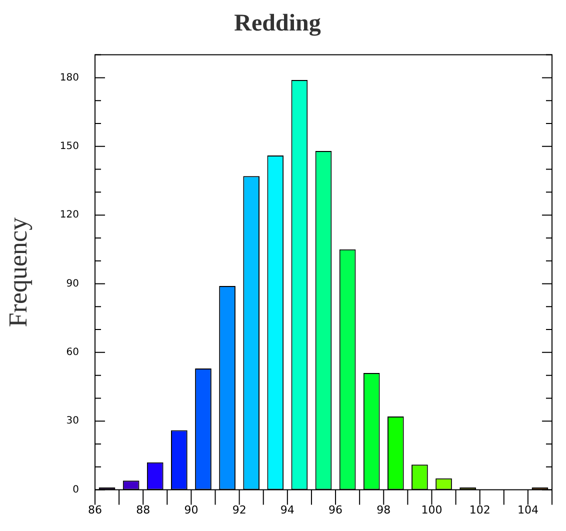  What do you see at coordinates (239, 509) in the screenshot?
I see `x-tick-label: 92` at bounding box center [239, 509].